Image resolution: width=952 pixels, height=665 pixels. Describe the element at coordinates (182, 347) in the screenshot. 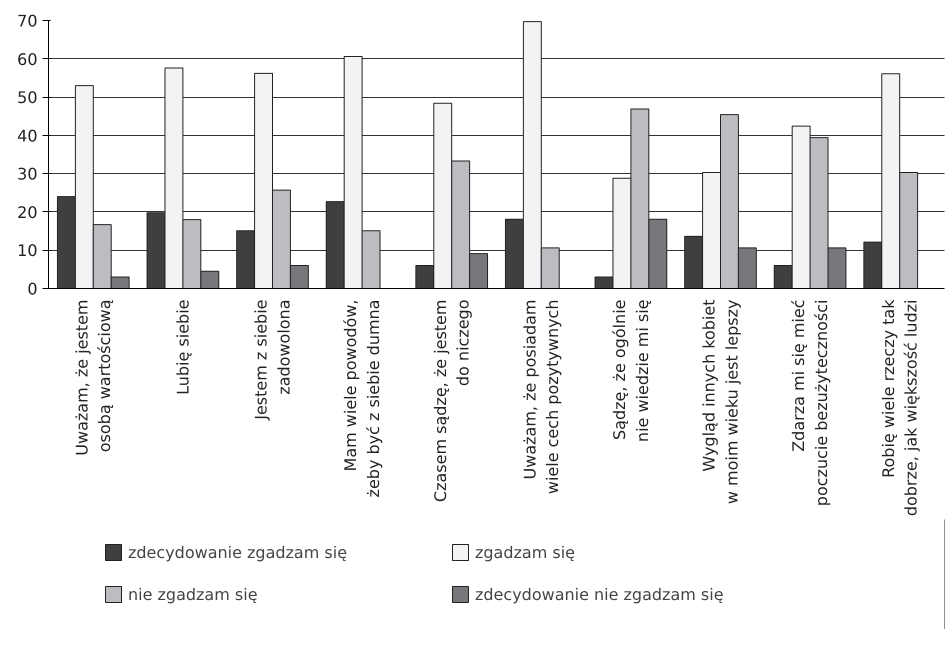

I see `x-tick-label: Lubię siebie` at that location.